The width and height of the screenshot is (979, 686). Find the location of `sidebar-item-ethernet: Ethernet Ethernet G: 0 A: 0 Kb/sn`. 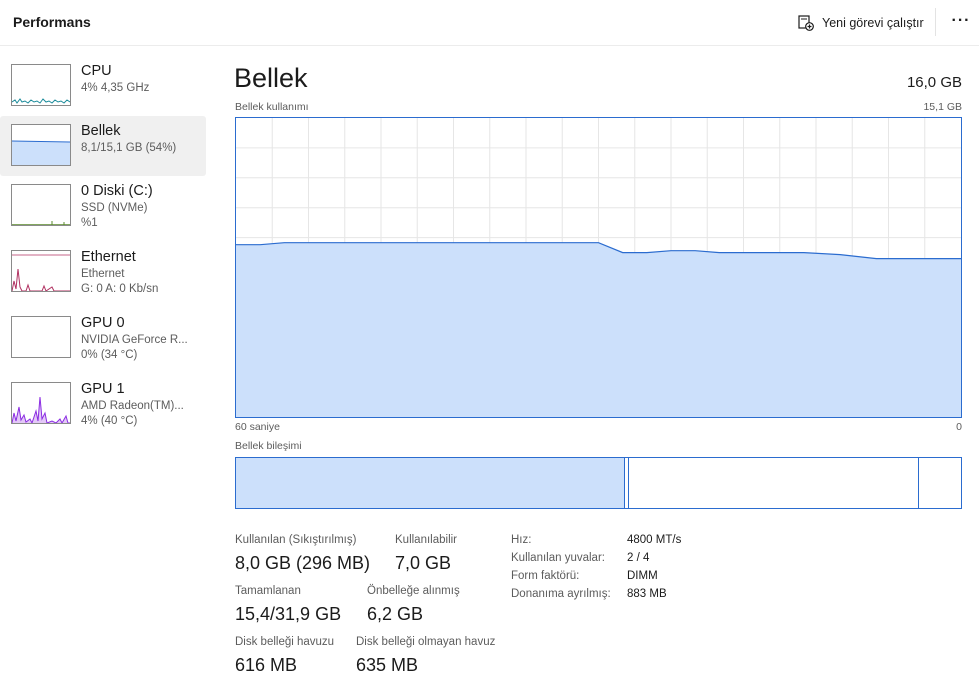

sidebar-item-ethernet: Ethernet Ethernet G: 0 A: 0 Kb/sn is located at coordinates (103, 272).